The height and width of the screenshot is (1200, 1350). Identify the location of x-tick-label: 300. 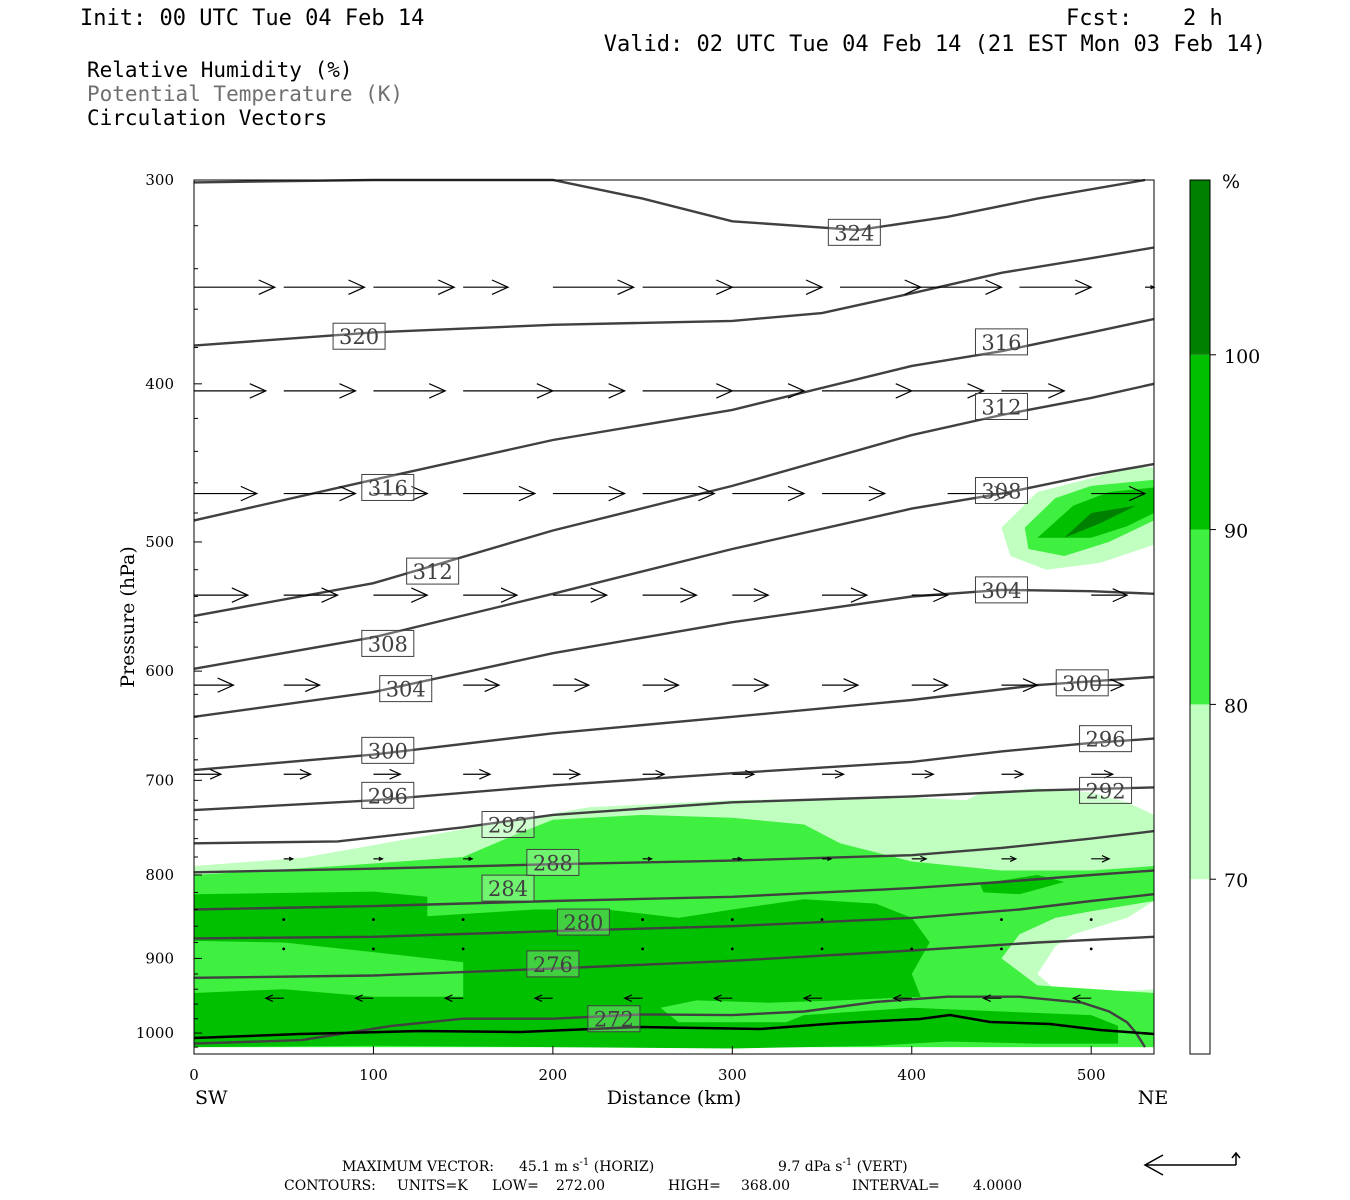
(732, 1075).